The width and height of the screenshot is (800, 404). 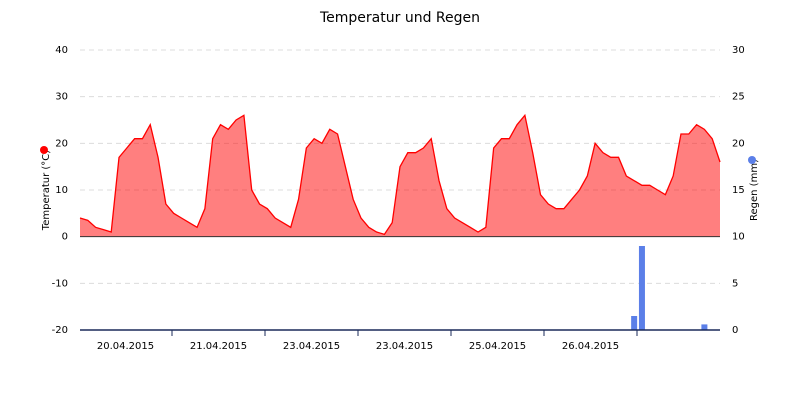 What do you see at coordinates (590, 346) in the screenshot?
I see `x-tick-label: 26.04.2015` at bounding box center [590, 346].